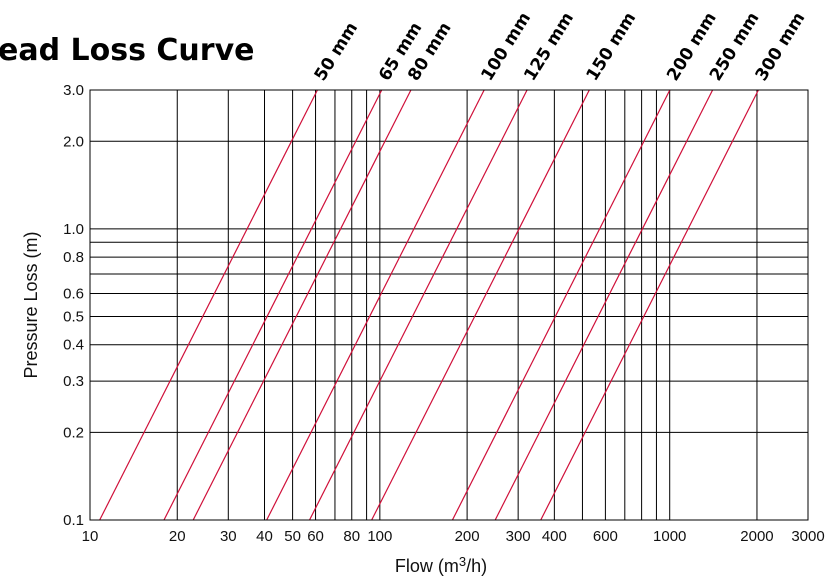 Image resolution: width=828 pixels, height=583 pixels. What do you see at coordinates (73, 345) in the screenshot?
I see `y-tick-label: 0.4` at bounding box center [73, 345].